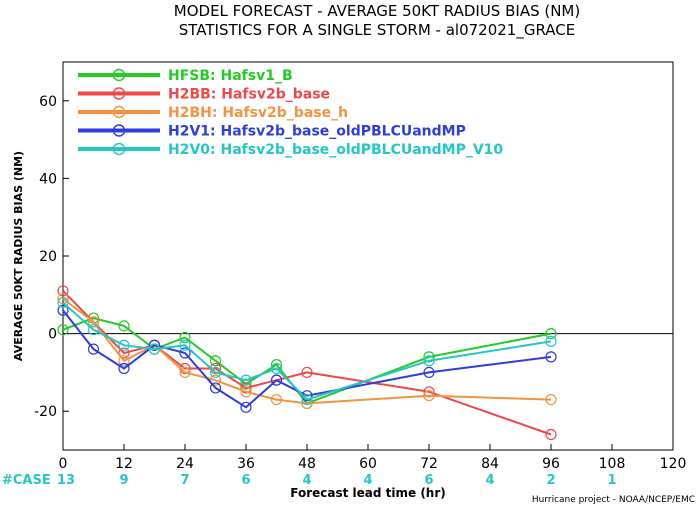 Image resolution: width=700 pixels, height=506 pixels. What do you see at coordinates (429, 464) in the screenshot?
I see `x-tick-label: 72` at bounding box center [429, 464].